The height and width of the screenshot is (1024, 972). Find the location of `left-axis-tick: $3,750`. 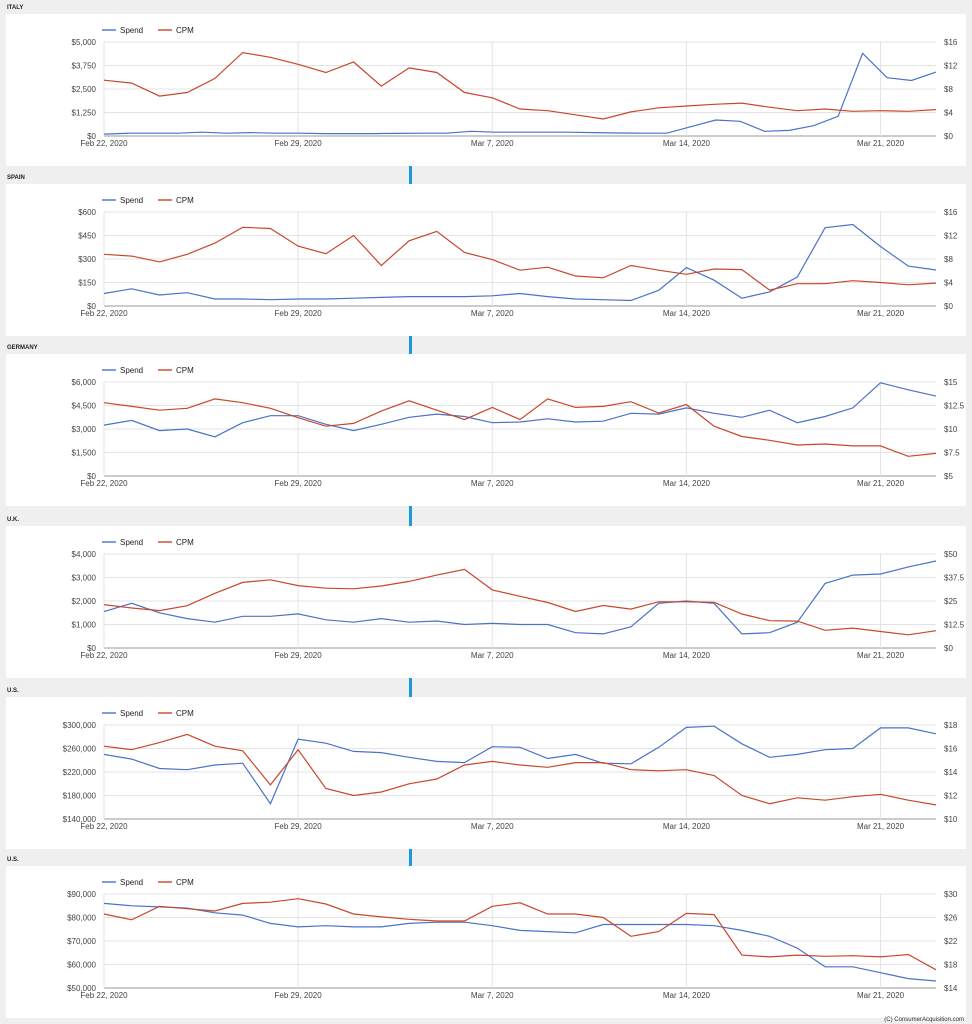

left-axis-tick: $3,750 is located at coordinates (84, 66).